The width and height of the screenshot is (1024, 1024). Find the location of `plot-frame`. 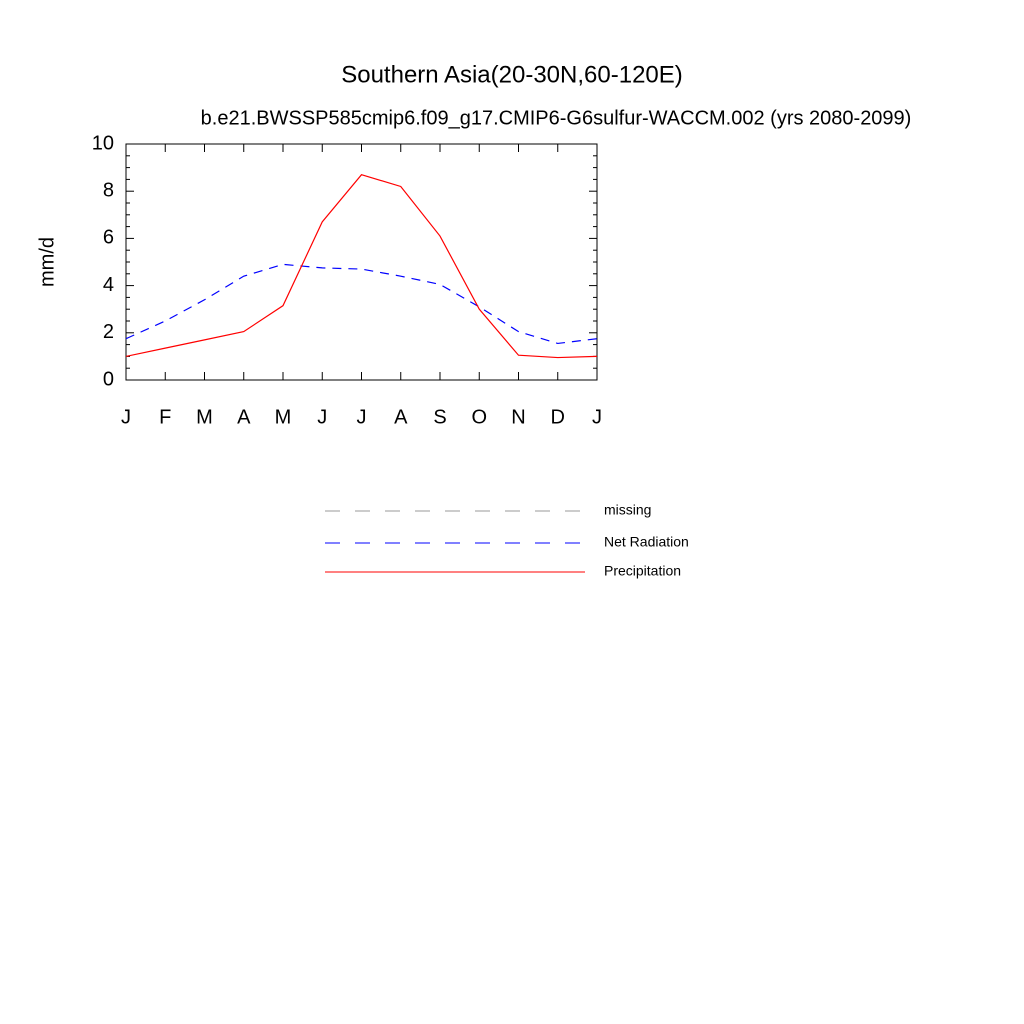

plot-frame is located at coordinates (361, 262).